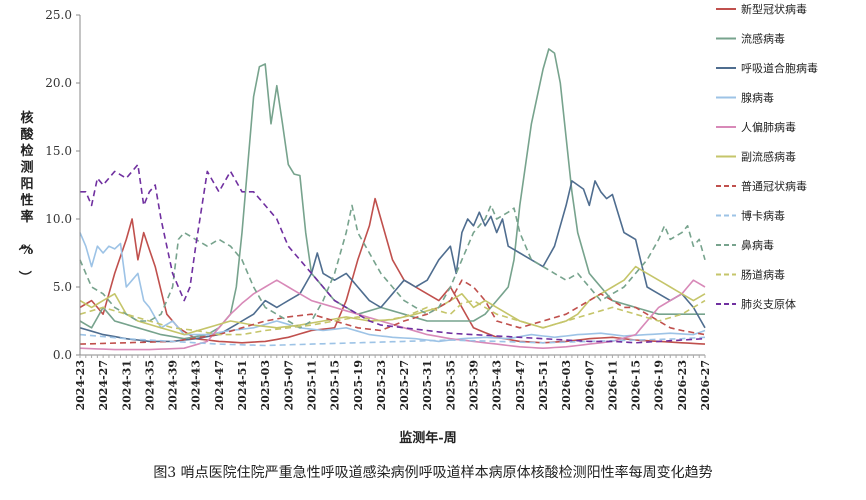 This screenshot has height=500, width=866. I want to click on x-tick-label-4: 2024-39, so click(173, 385).